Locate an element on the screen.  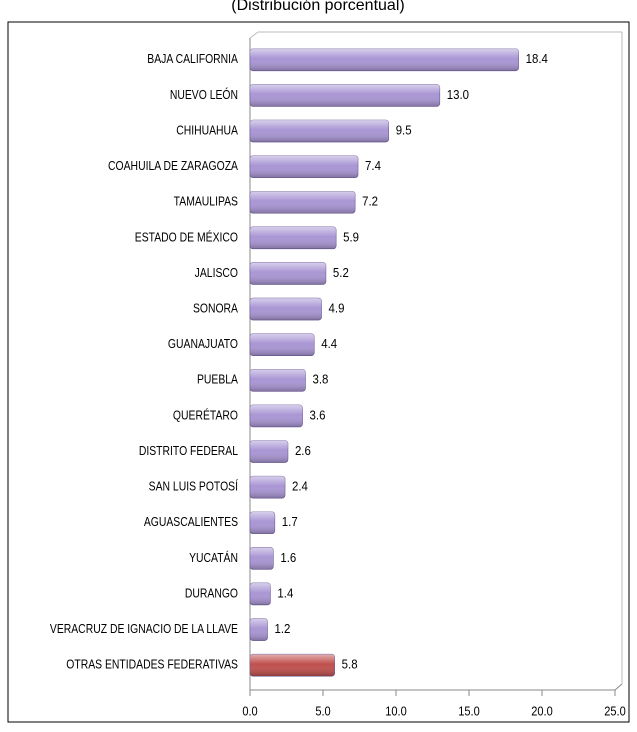
value-label: 9.5 is located at coordinates (404, 130).